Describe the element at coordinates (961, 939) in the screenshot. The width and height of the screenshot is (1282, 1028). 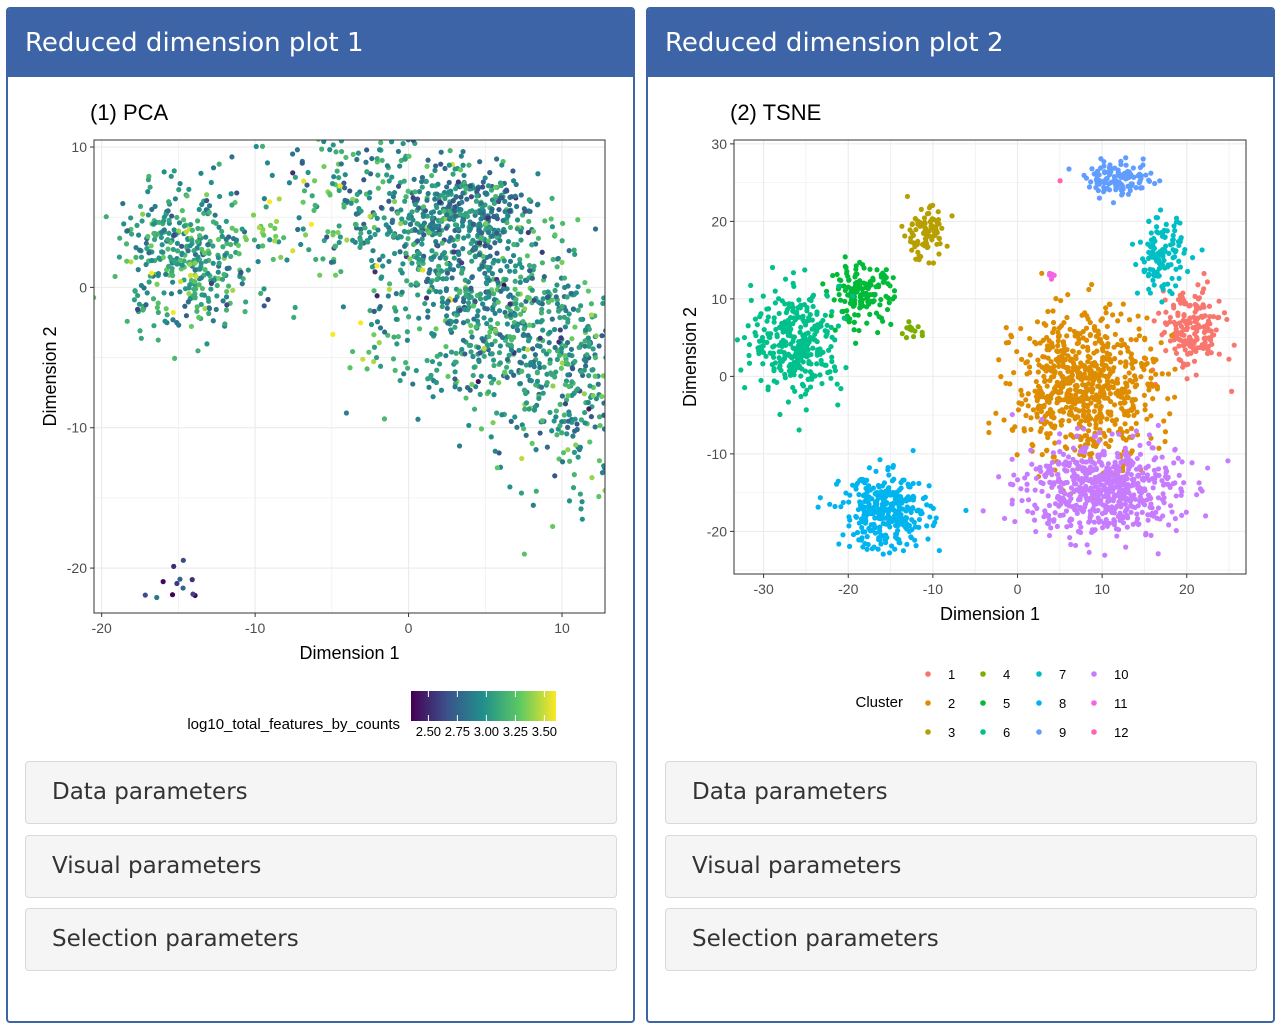
I see `panel-2-selection-parameters-button: Selection parameters` at that location.